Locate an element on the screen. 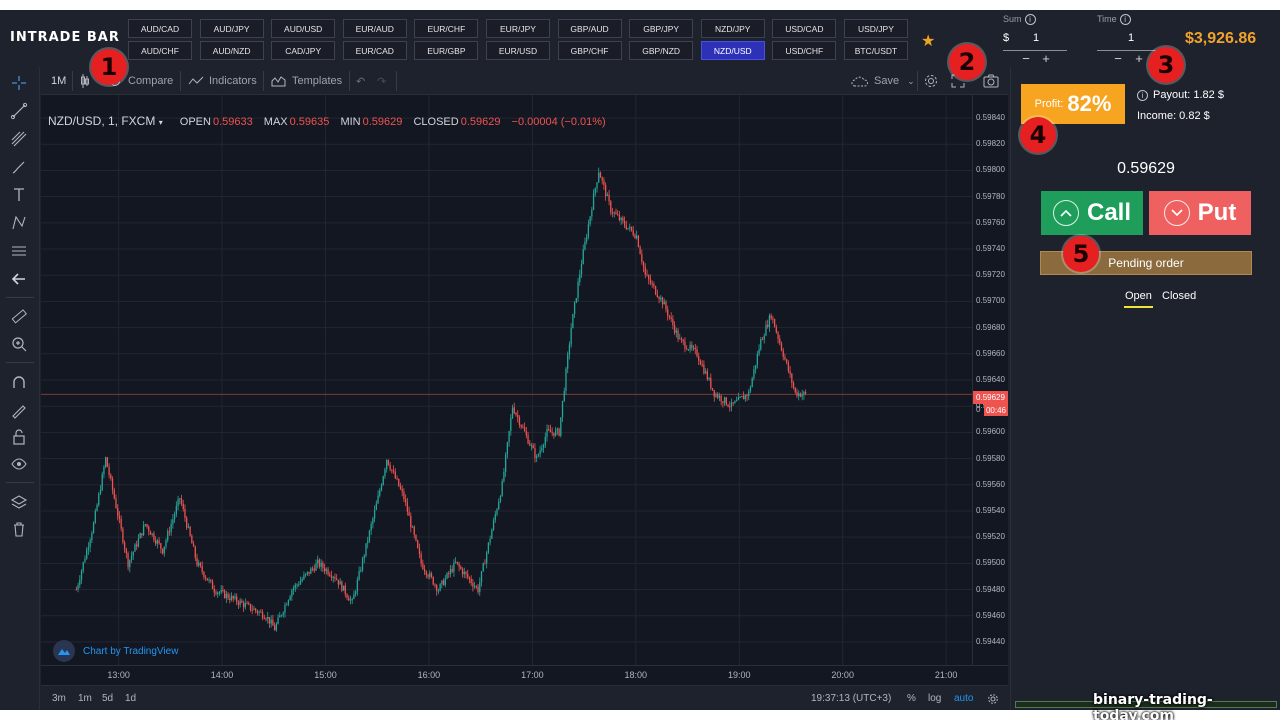 This screenshot has width=1280, height=720. range-1d-button: 1d is located at coordinates (131, 698).